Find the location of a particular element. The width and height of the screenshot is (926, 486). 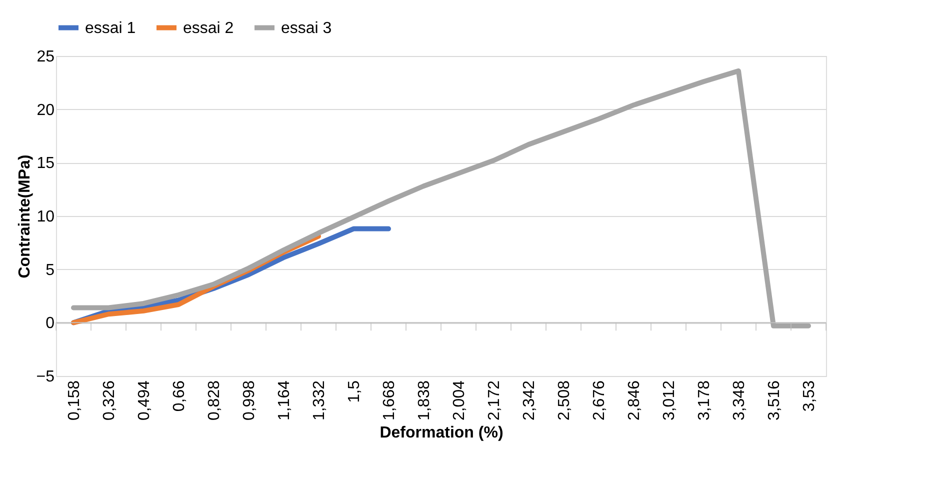

x-tick-label: 3,012 is located at coordinates (669, 400).